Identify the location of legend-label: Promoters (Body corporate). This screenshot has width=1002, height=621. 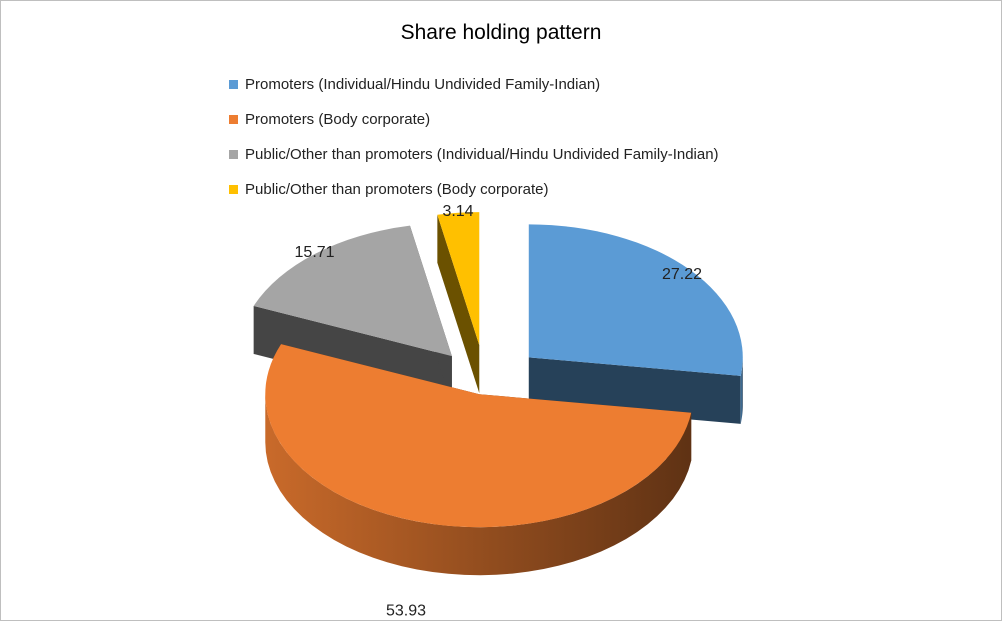
(338, 119).